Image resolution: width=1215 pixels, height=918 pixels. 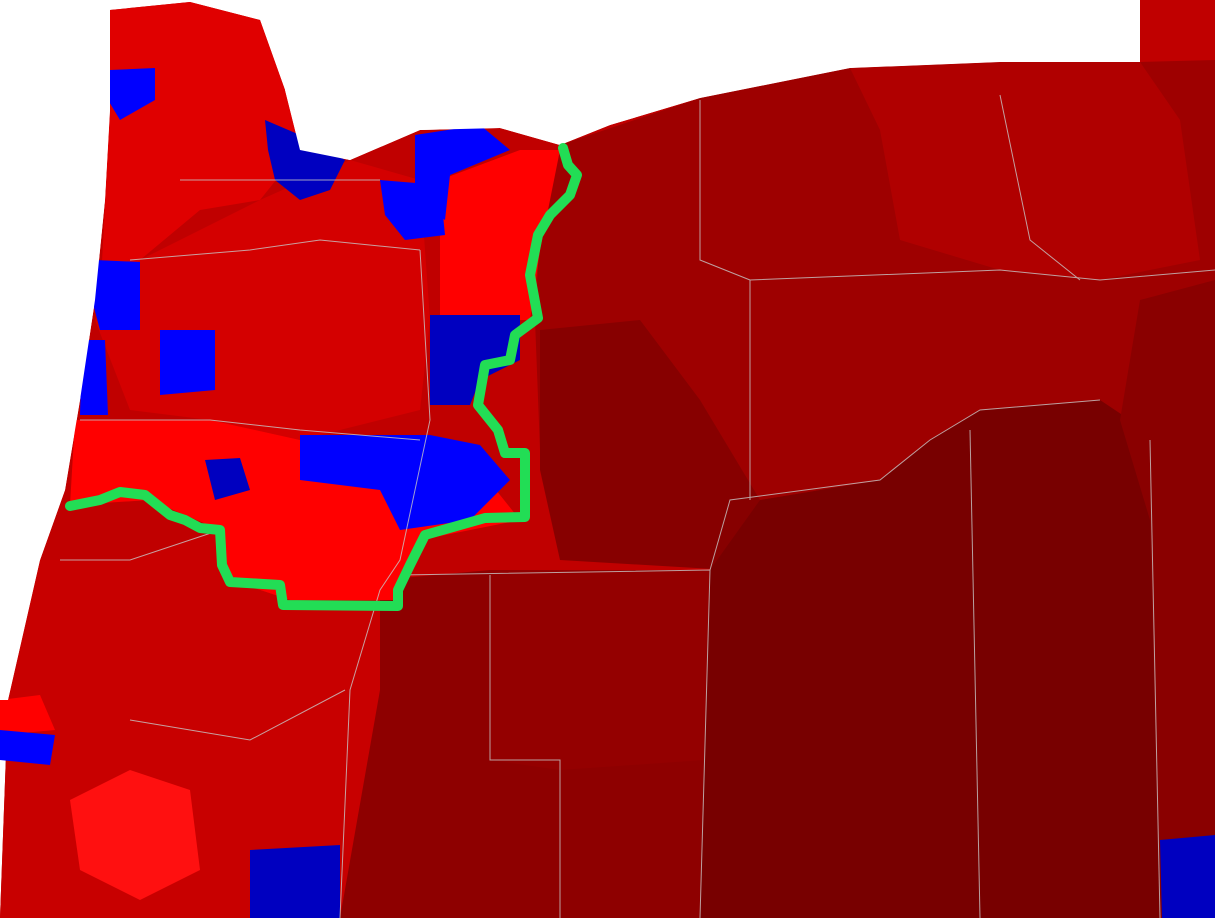 What do you see at coordinates (27, 747) in the screenshot?
I see `blue-southwest-coast` at bounding box center [27, 747].